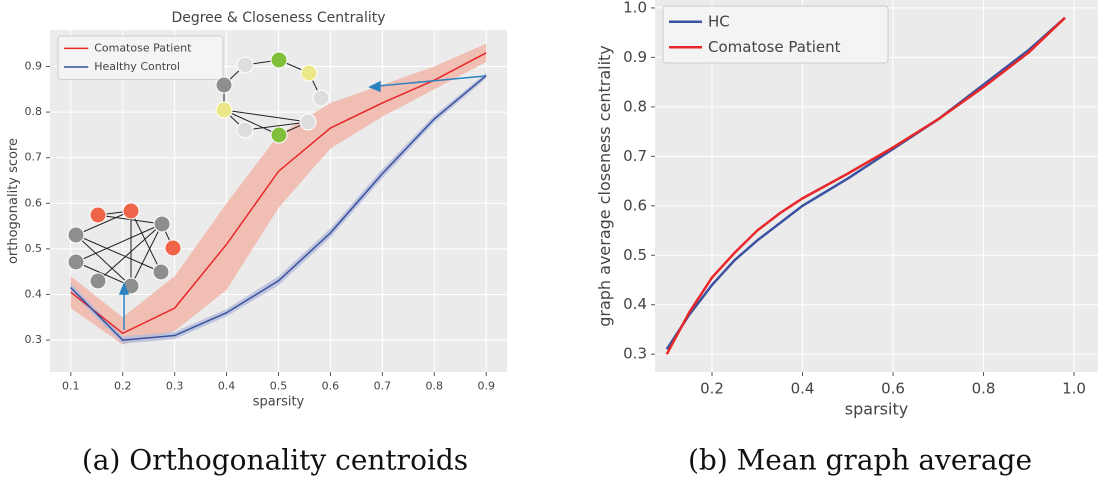 This screenshot has width=1100, height=478. I want to click on x-tick-label: 0.9, so click(486, 386).